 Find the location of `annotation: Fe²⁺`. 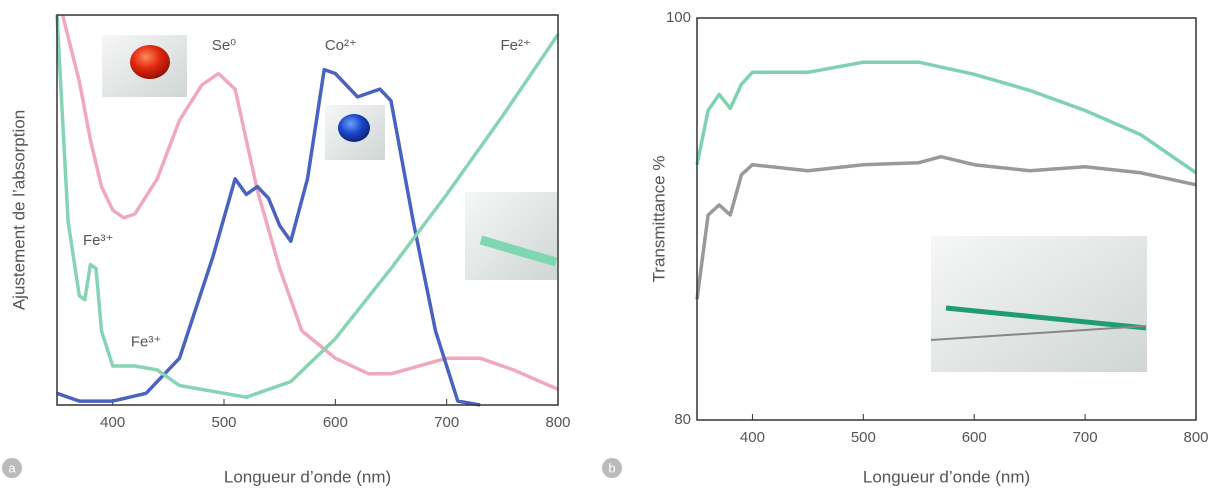

annotation: Fe²⁺ is located at coordinates (515, 45).